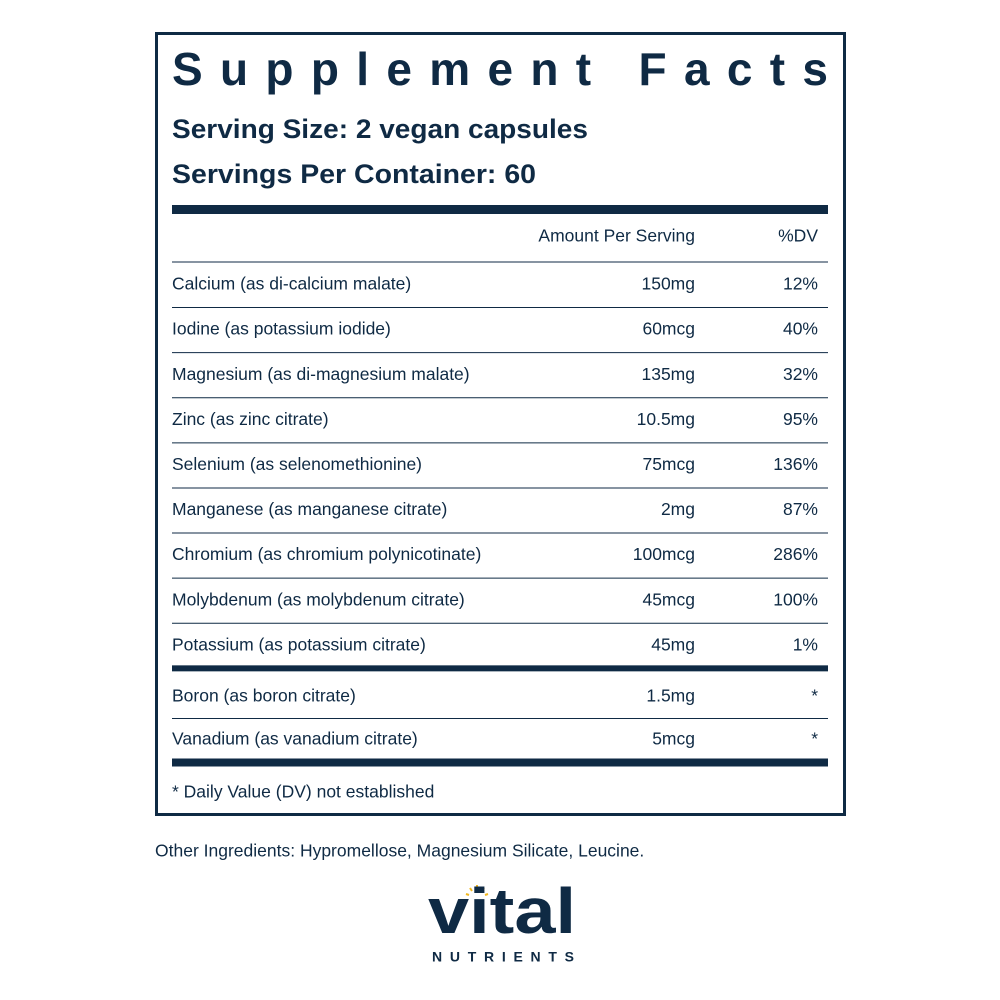 The image size is (1000, 1000). I want to click on column-header: Amount Per Serving, so click(616, 236).